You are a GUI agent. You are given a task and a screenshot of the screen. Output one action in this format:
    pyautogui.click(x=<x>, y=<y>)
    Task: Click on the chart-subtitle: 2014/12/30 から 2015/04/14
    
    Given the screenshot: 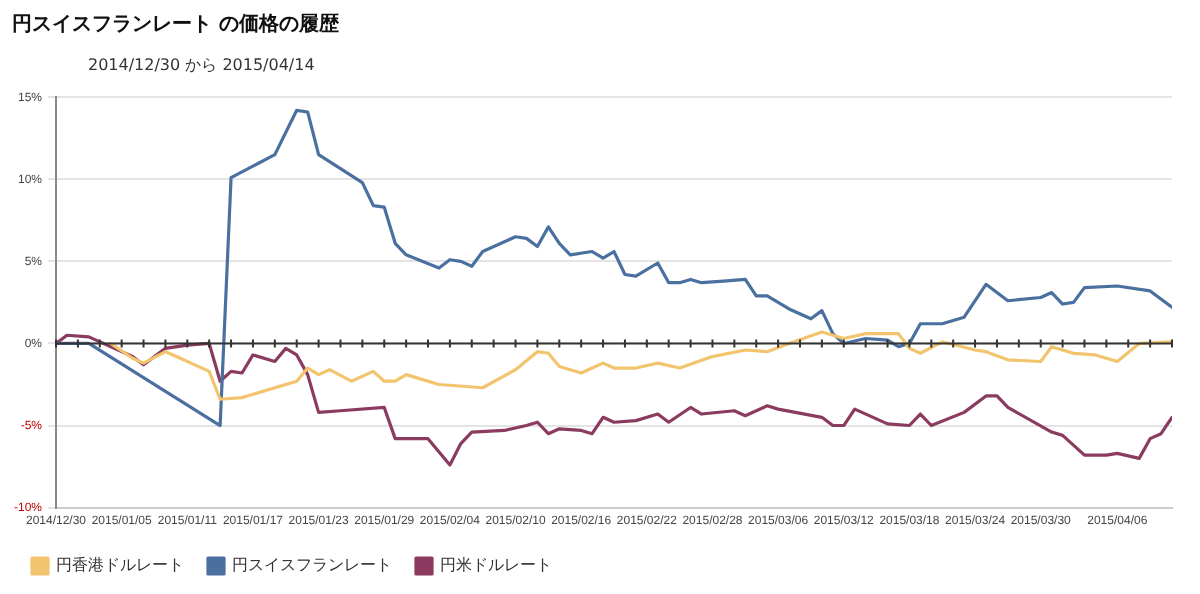 What is the action you would take?
    pyautogui.click(x=201, y=65)
    